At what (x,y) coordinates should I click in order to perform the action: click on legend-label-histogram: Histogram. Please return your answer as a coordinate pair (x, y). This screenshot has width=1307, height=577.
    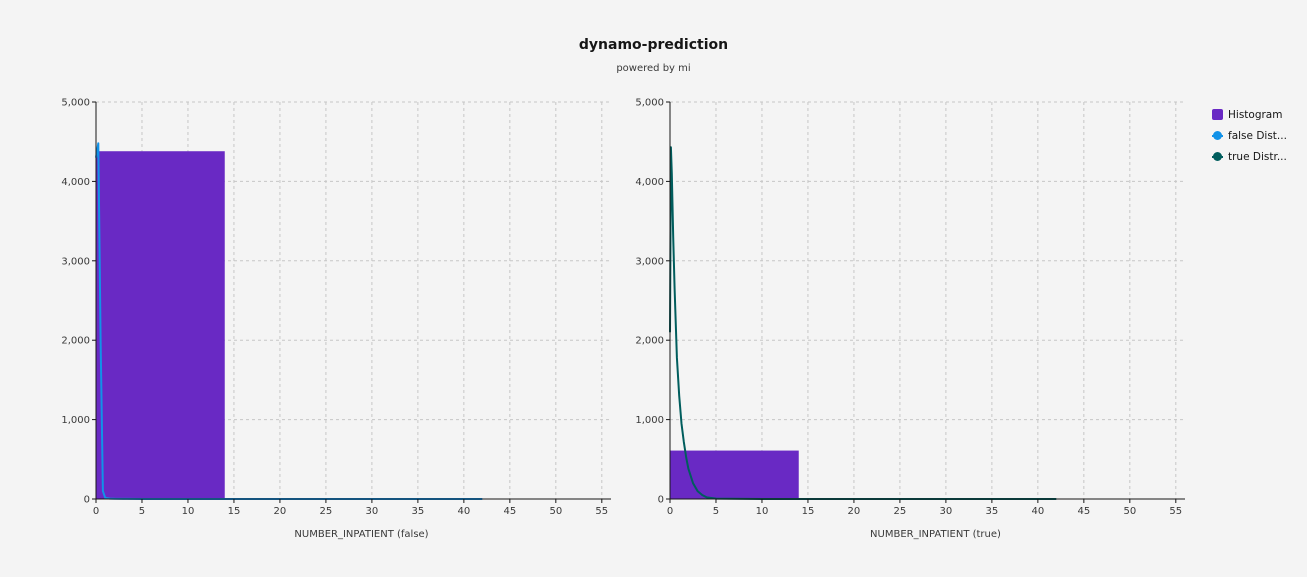
    Looking at the image, I should click on (1255, 114).